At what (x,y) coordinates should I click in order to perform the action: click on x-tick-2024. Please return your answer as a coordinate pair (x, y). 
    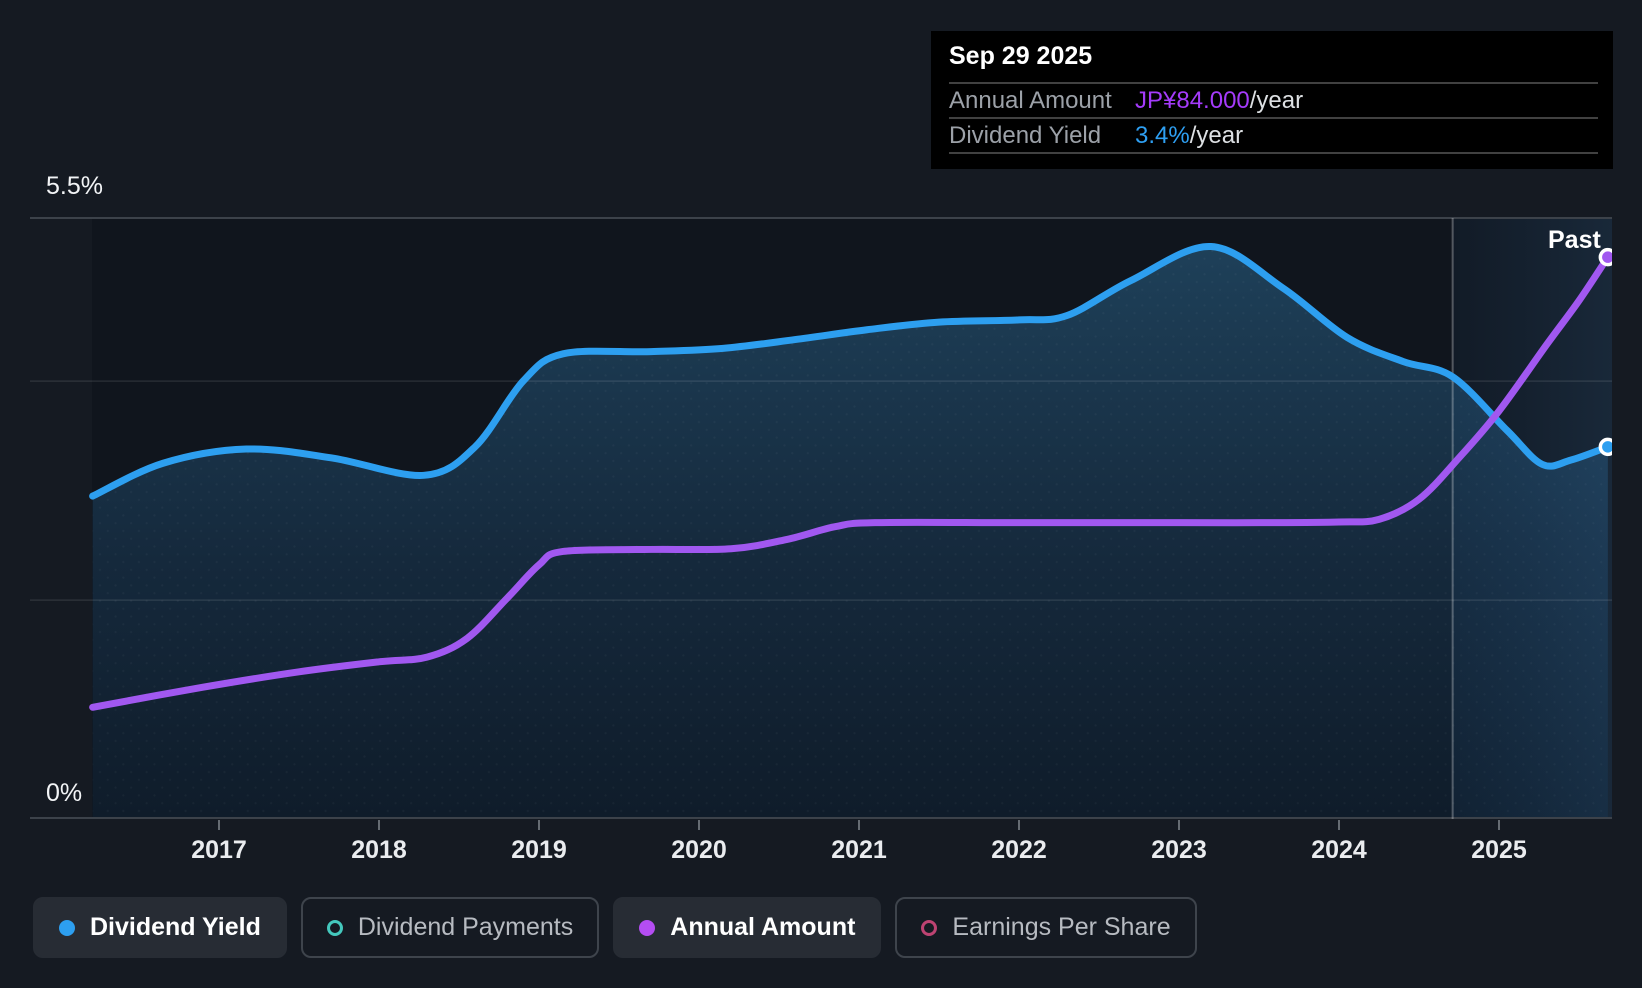
    Looking at the image, I should click on (1339, 825).